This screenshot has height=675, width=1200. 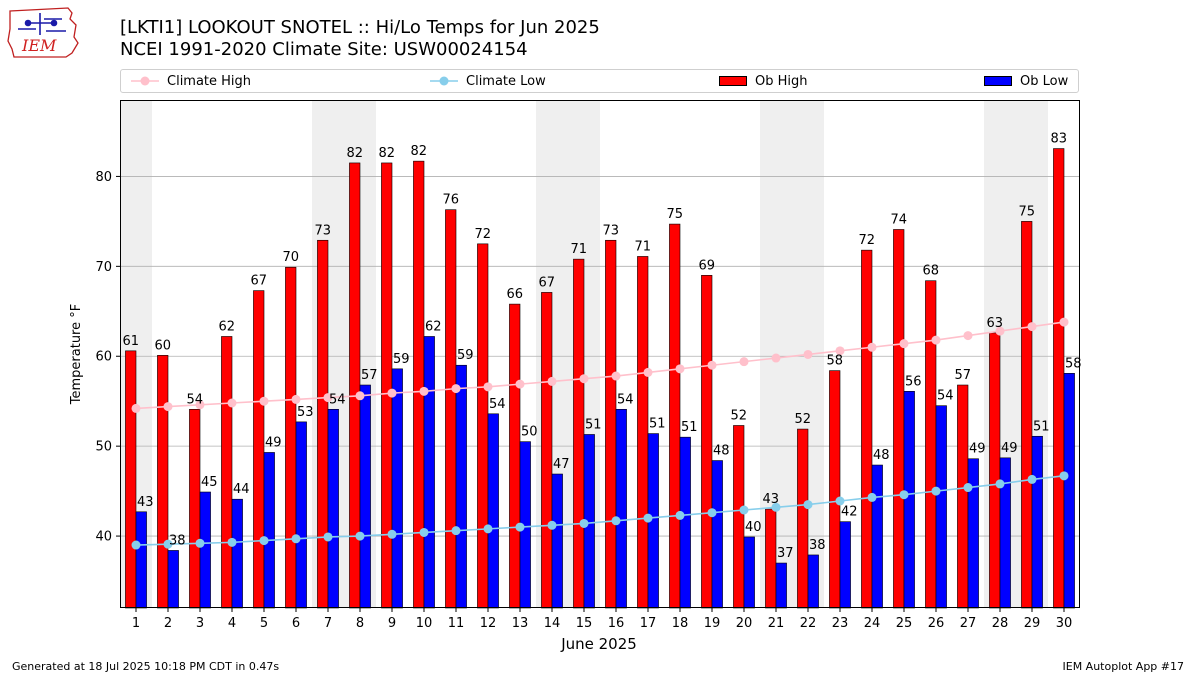 What do you see at coordinates (1044, 81) in the screenshot?
I see `legend-label: Ob Low` at bounding box center [1044, 81].